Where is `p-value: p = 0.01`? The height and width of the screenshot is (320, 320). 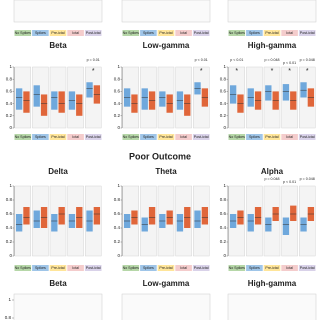
p-value: p = 0.01 is located at coordinates (93, 60).